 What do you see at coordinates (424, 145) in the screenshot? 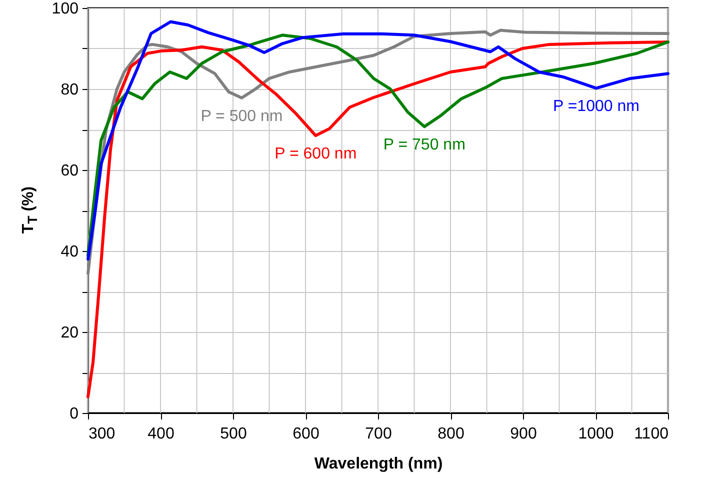
I see `annotation: P = 750 nm` at bounding box center [424, 145].